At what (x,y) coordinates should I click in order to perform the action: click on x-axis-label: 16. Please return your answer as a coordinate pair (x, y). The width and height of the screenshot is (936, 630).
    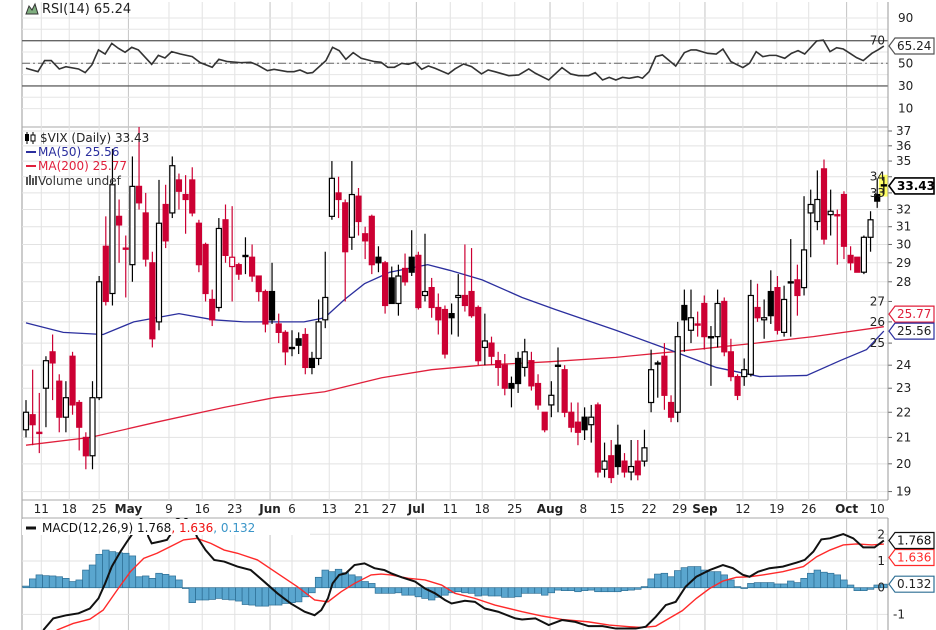
    Looking at the image, I should click on (202, 509).